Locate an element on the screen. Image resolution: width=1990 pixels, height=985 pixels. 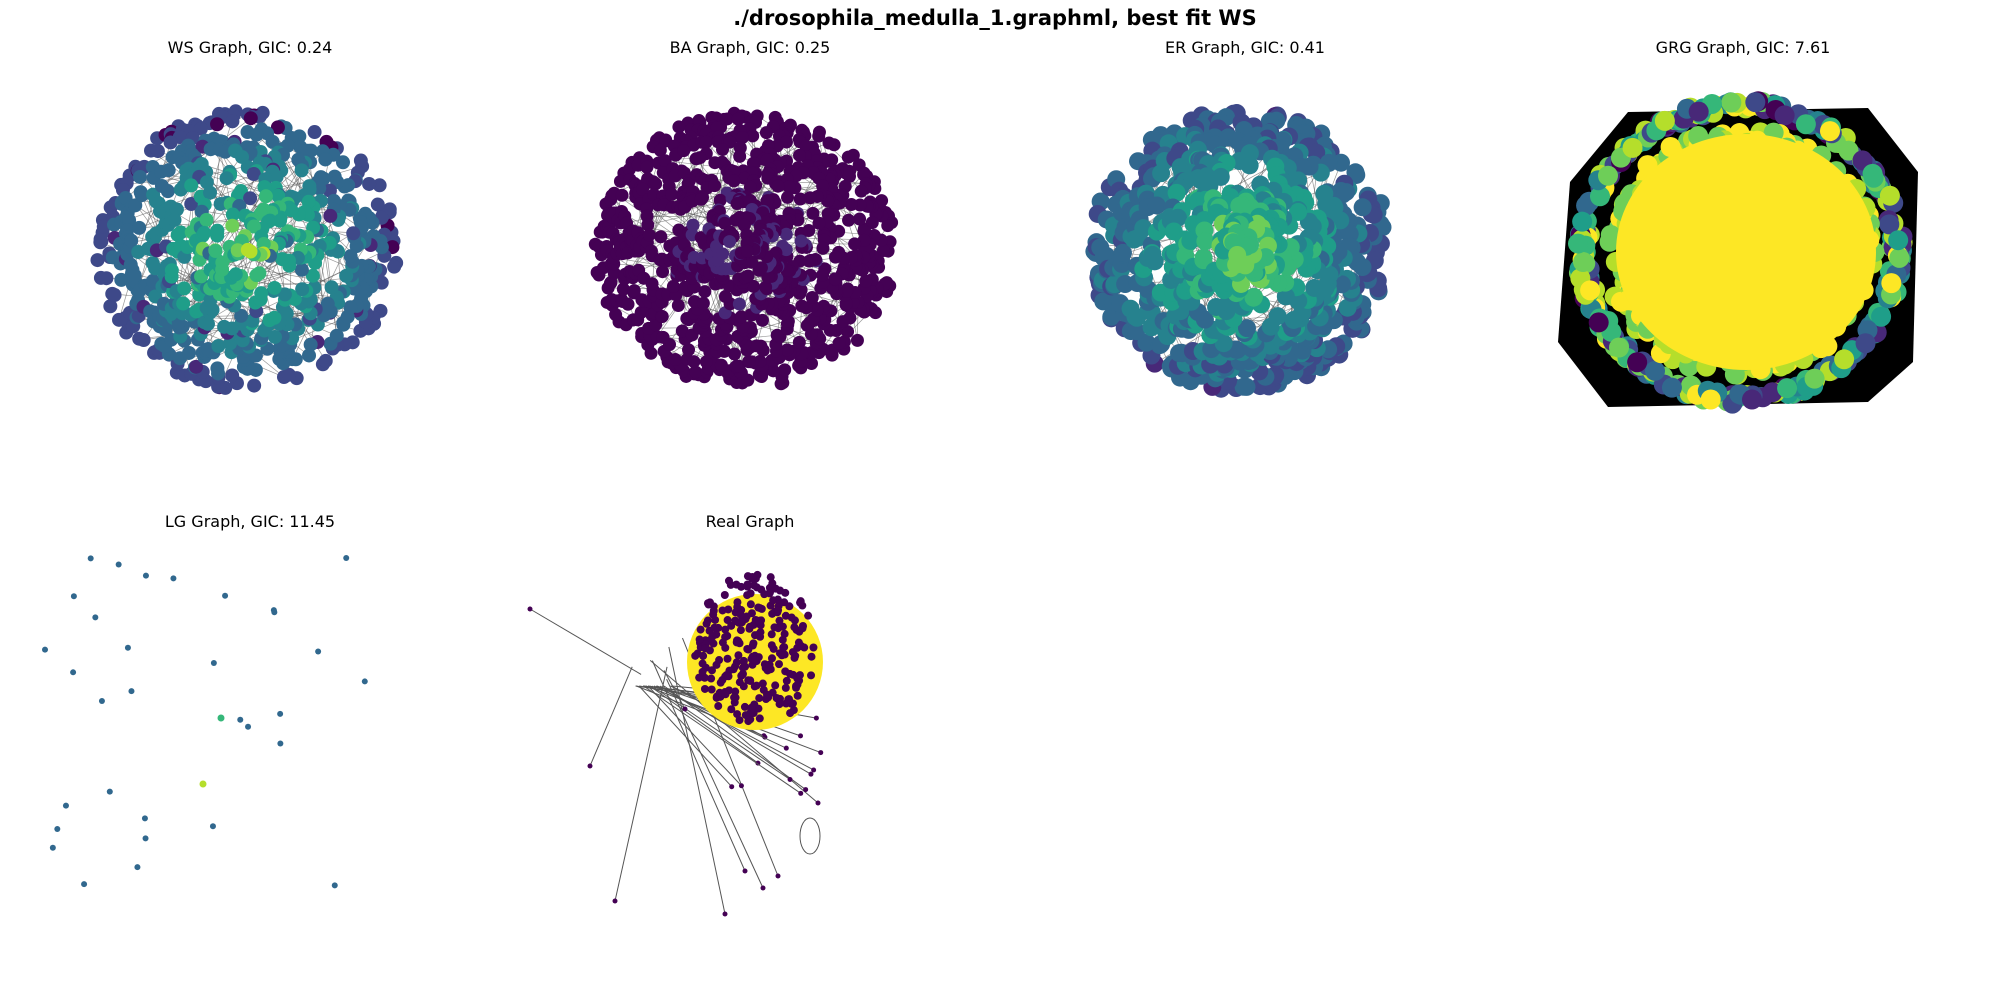
ba-graph-panel: BA Graph, GIC: 0.25 is located at coordinates (750, 258).